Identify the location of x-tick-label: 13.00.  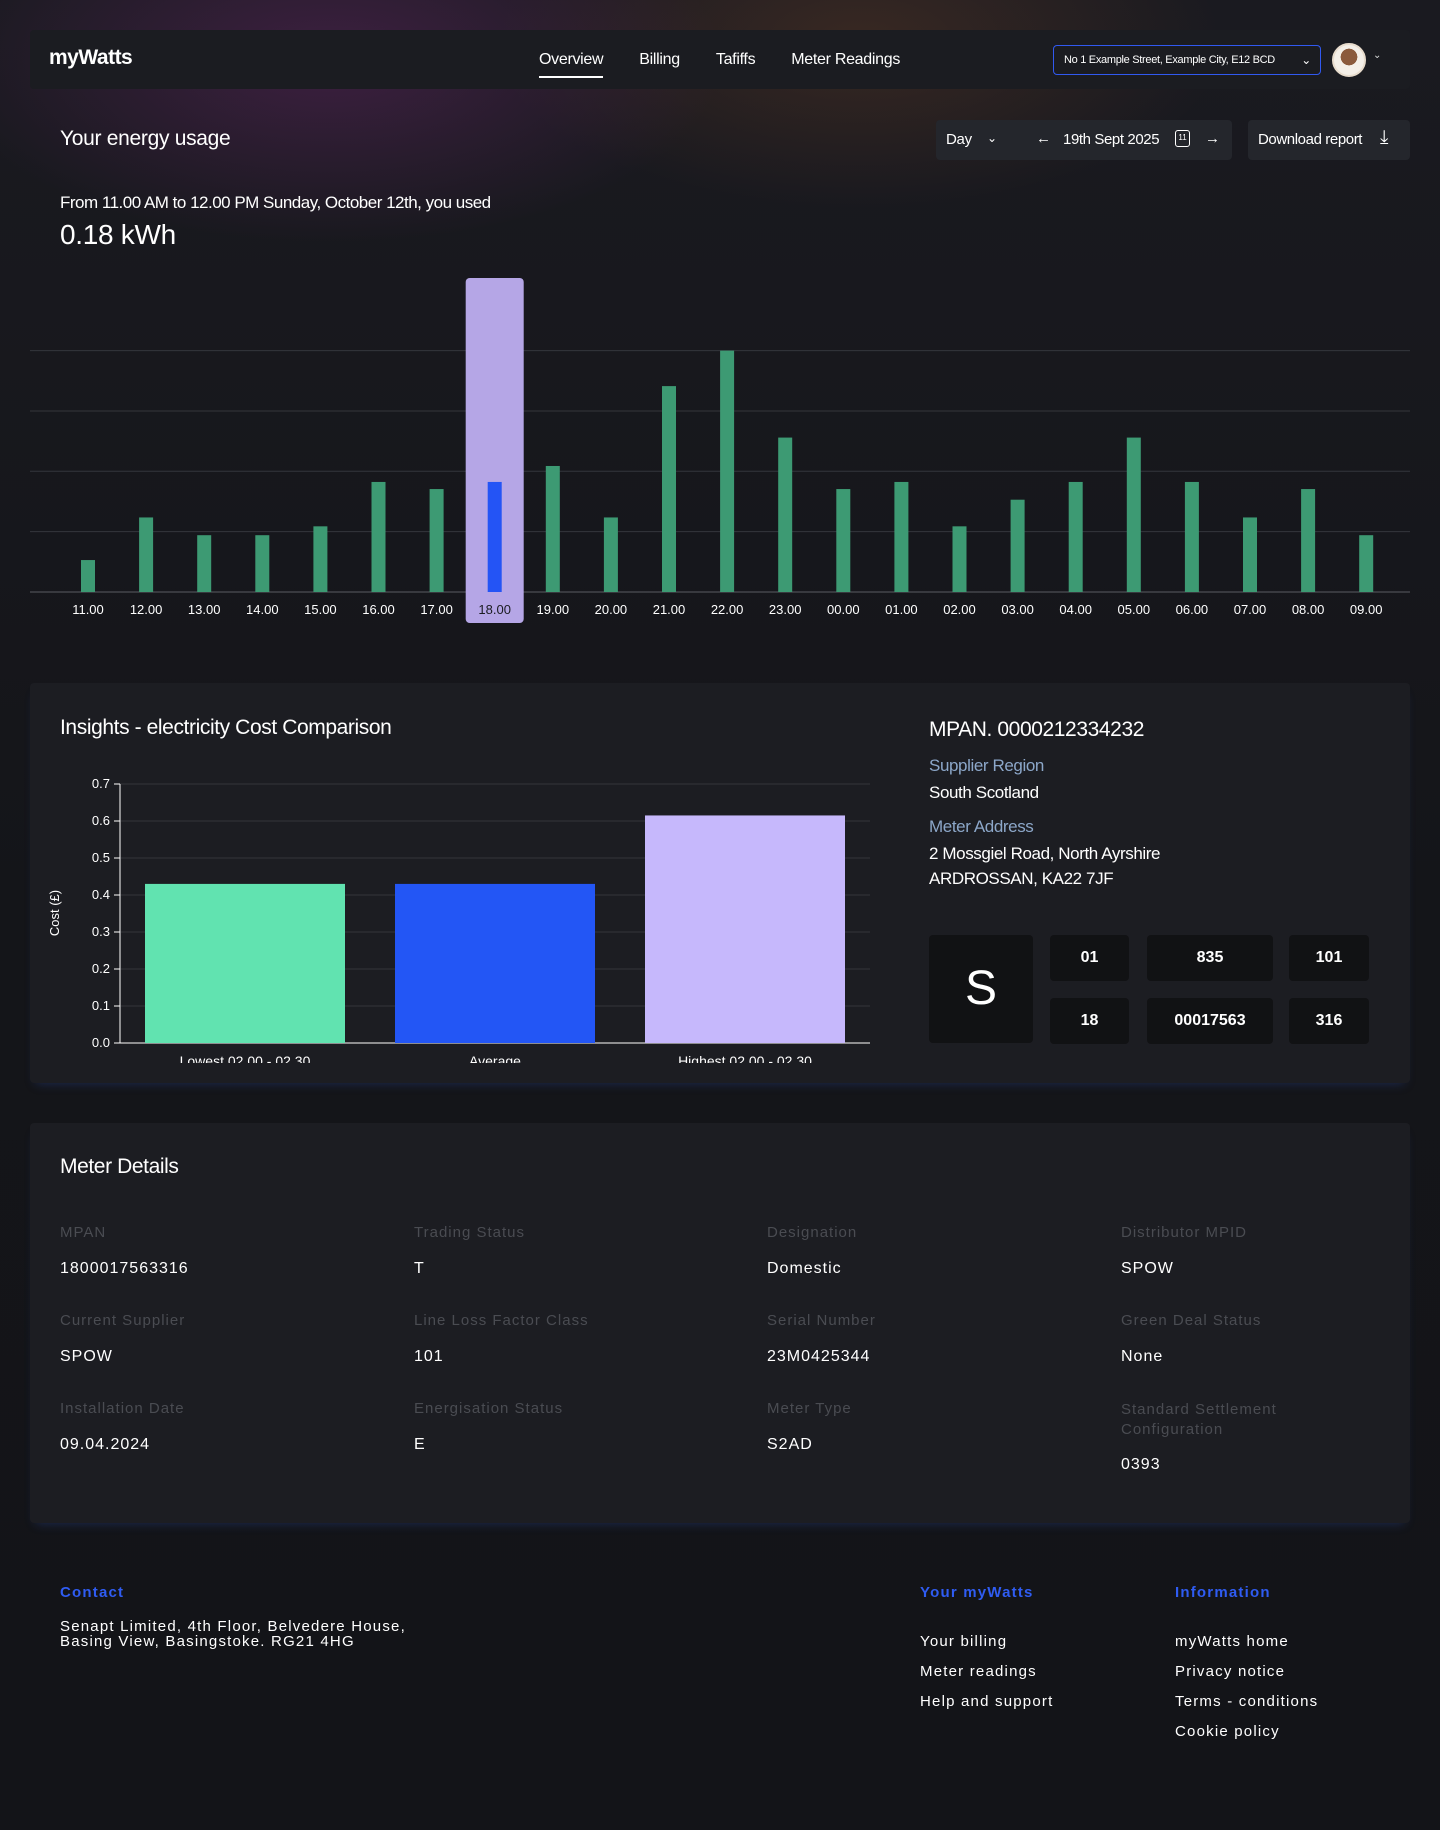
(204, 609).